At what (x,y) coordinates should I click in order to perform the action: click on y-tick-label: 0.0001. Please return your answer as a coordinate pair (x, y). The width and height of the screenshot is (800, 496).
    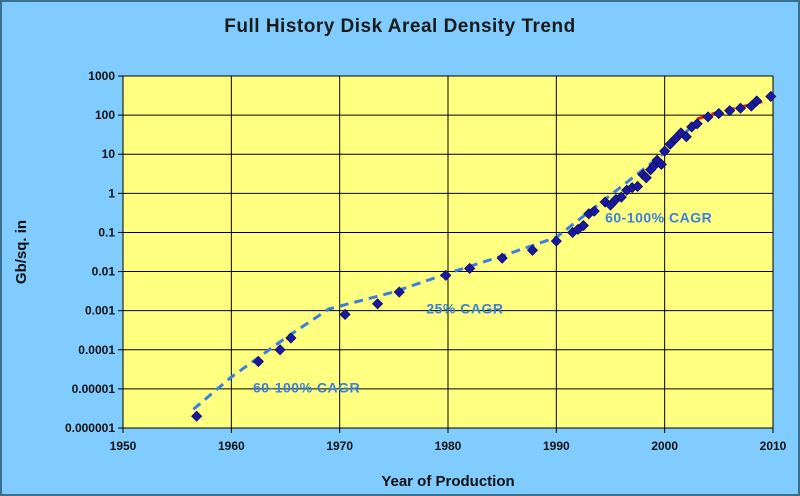
    Looking at the image, I should click on (96, 350).